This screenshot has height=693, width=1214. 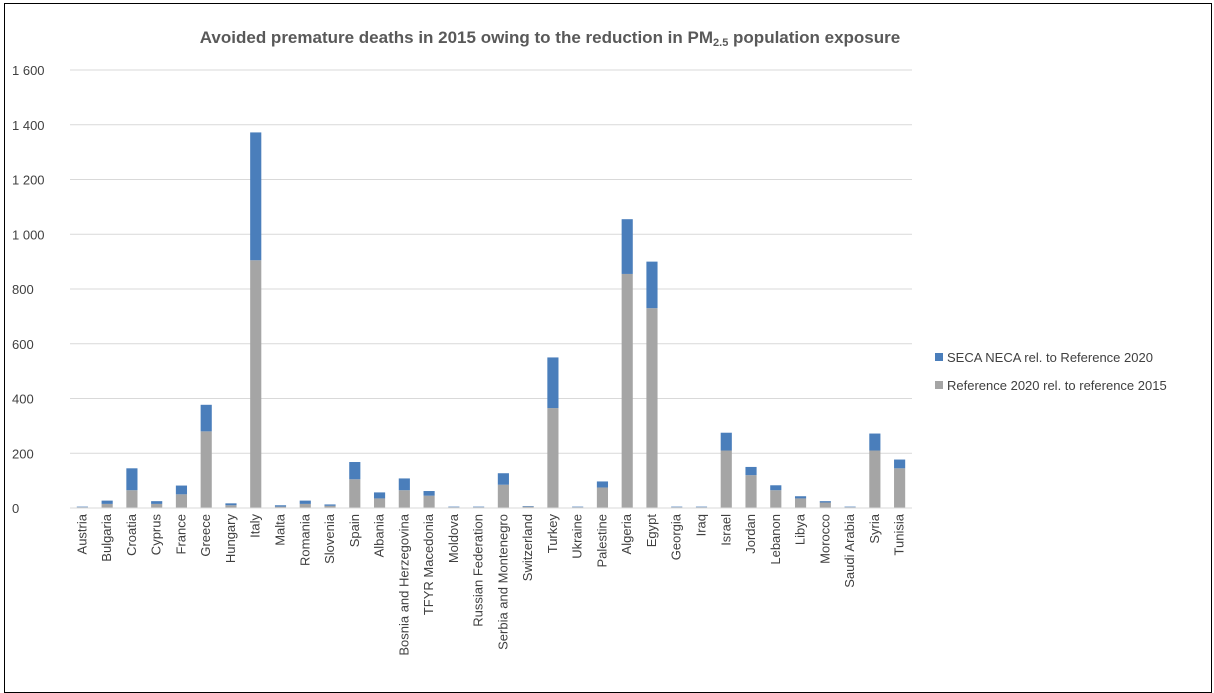 What do you see at coordinates (280, 529) in the screenshot?
I see `x-tick-label: Malta` at bounding box center [280, 529].